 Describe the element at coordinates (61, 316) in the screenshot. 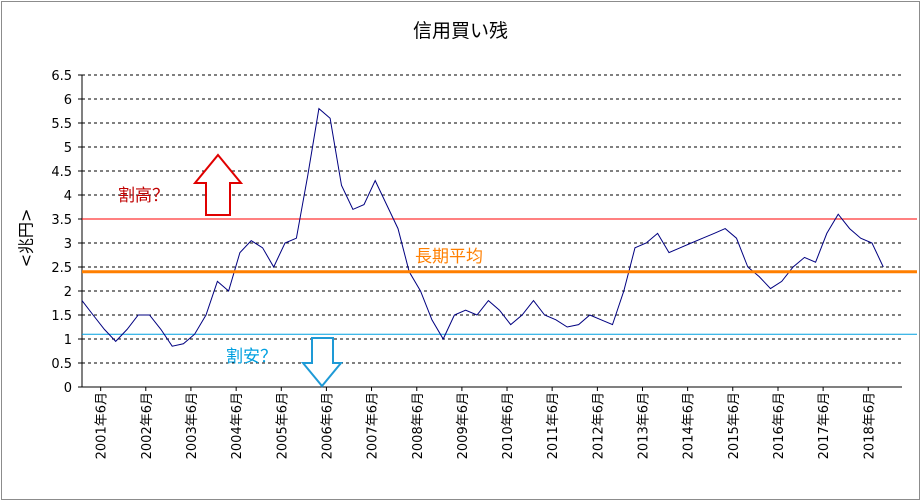

I see `y-tick-label-3: 1.5` at that location.